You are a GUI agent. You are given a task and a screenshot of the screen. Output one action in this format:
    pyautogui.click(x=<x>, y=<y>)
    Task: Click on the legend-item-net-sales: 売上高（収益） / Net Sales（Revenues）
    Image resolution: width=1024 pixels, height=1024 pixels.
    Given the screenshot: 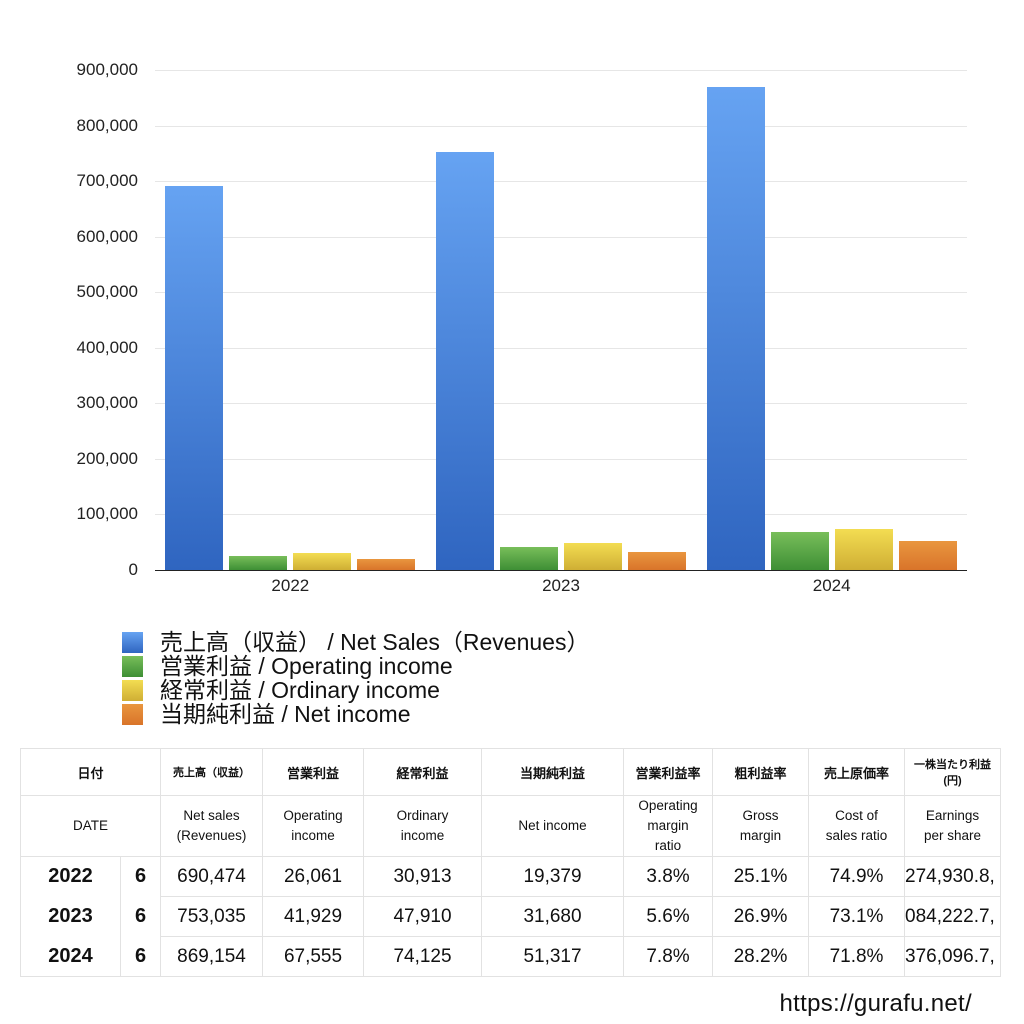 What is the action you would take?
    pyautogui.click(x=355, y=642)
    